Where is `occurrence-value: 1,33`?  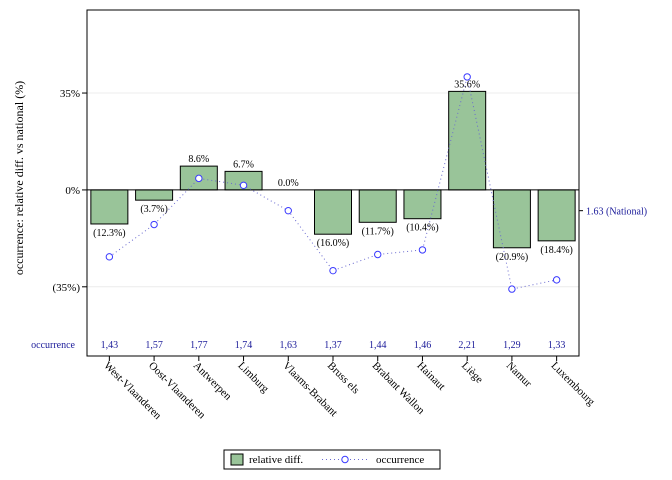 occurrence-value: 1,33 is located at coordinates (557, 345).